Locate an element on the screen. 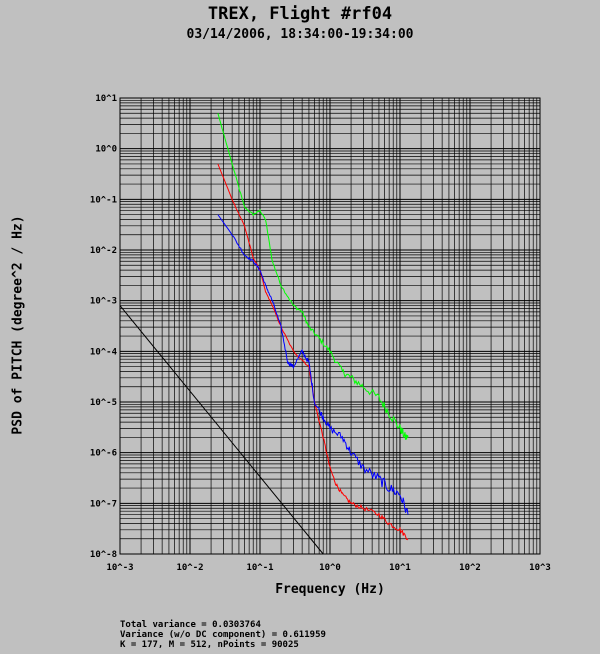  x-tick-label: 10^1 is located at coordinates (400, 568).